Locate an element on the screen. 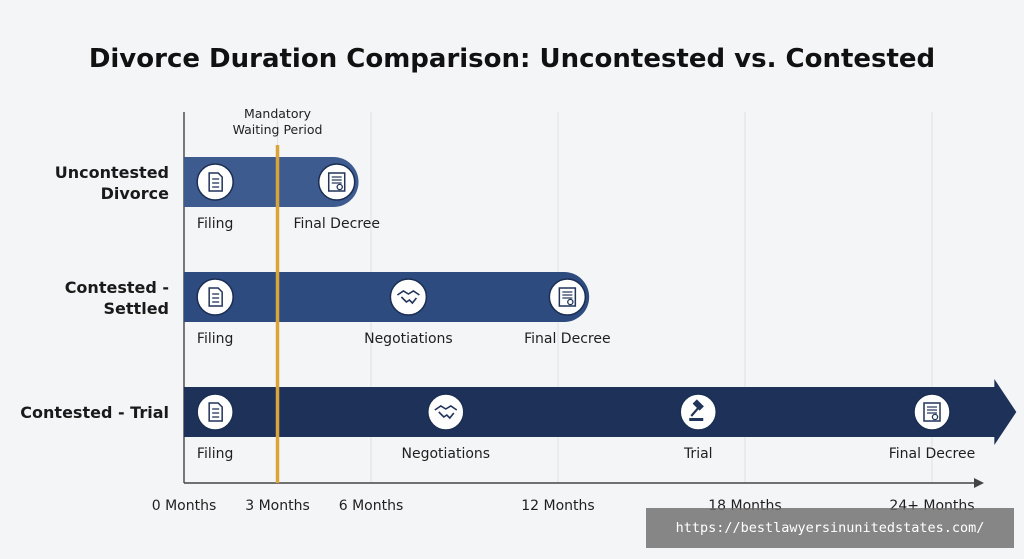 This screenshot has height=559, width=1024. row-label: Contested - Trial is located at coordinates (94, 412).